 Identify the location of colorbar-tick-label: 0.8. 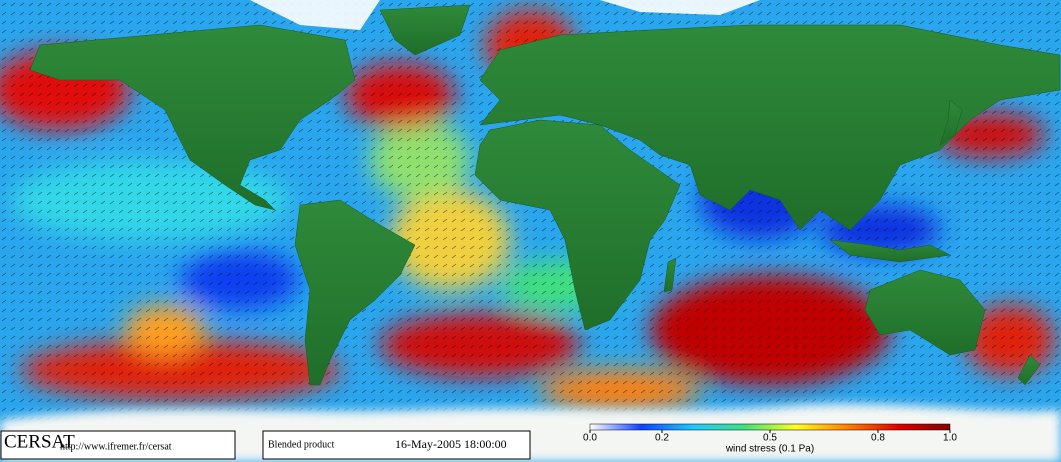
(878, 438).